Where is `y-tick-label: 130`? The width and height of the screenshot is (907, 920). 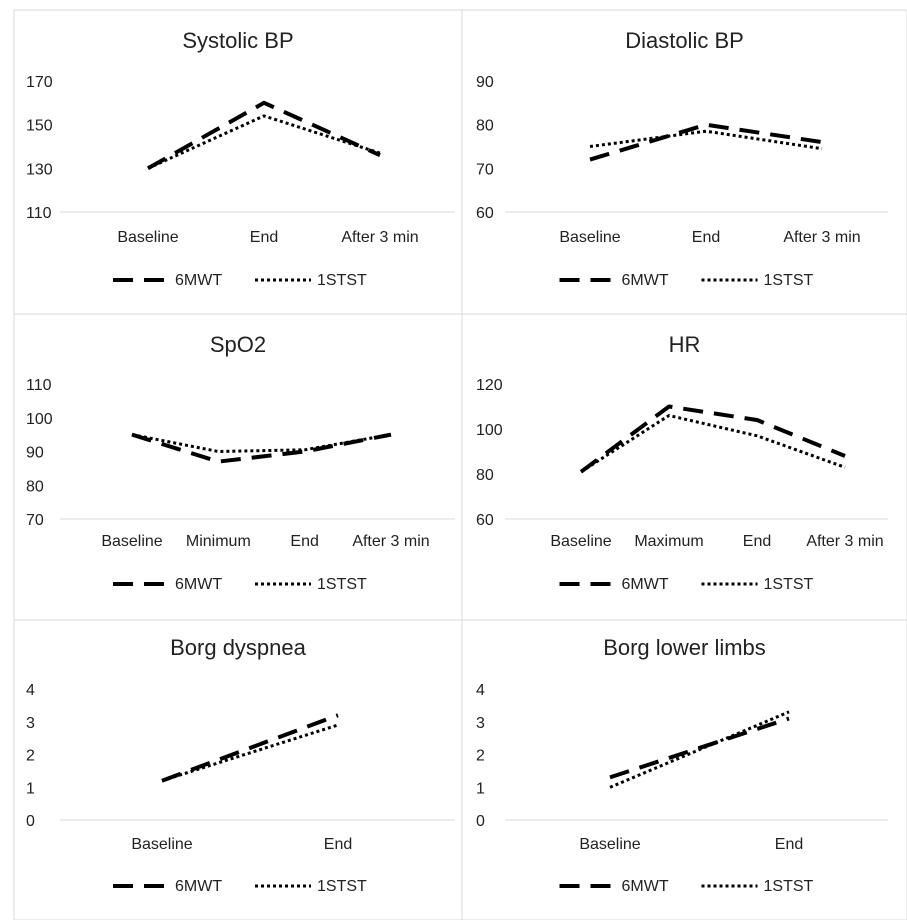
y-tick-label: 130 is located at coordinates (39, 169).